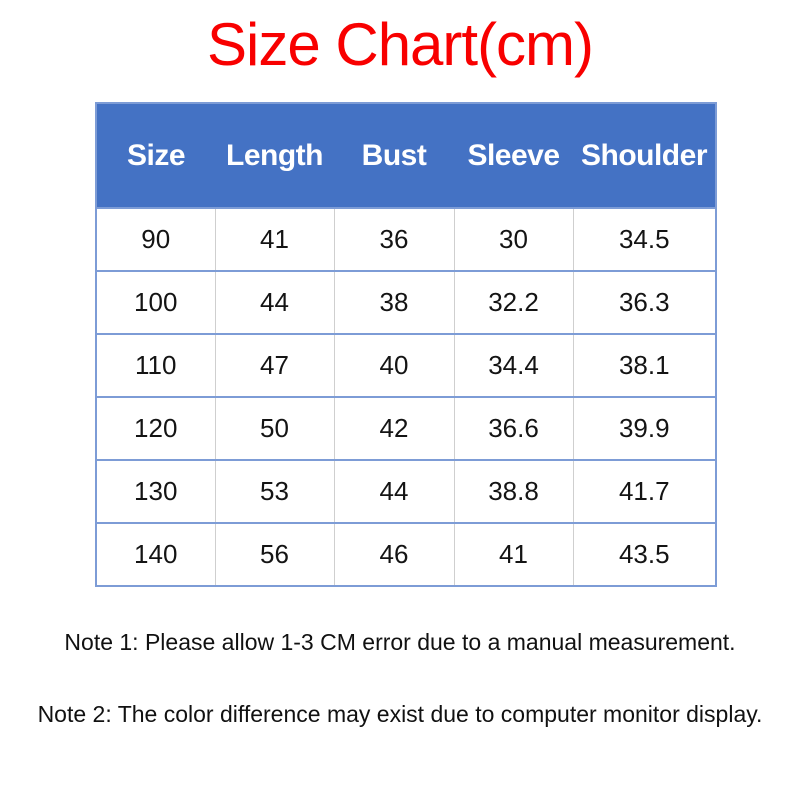 The width and height of the screenshot is (800, 800). What do you see at coordinates (274, 491) in the screenshot?
I see `table-cell: 53` at bounding box center [274, 491].